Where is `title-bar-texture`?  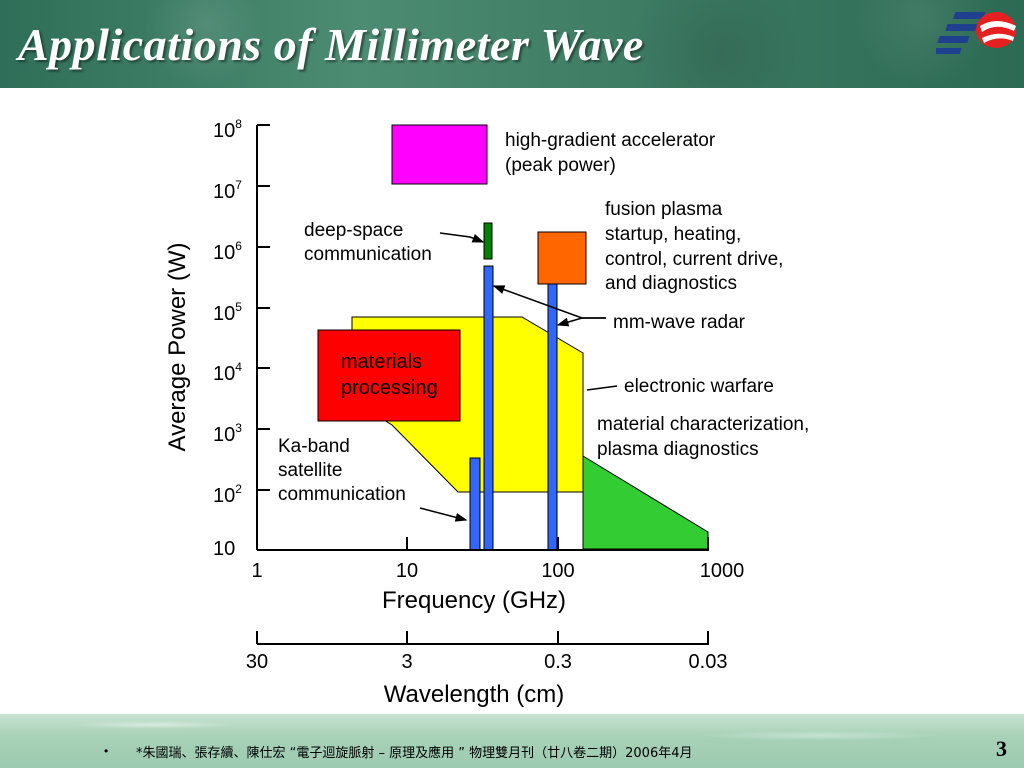 title-bar-texture is located at coordinates (512, 44).